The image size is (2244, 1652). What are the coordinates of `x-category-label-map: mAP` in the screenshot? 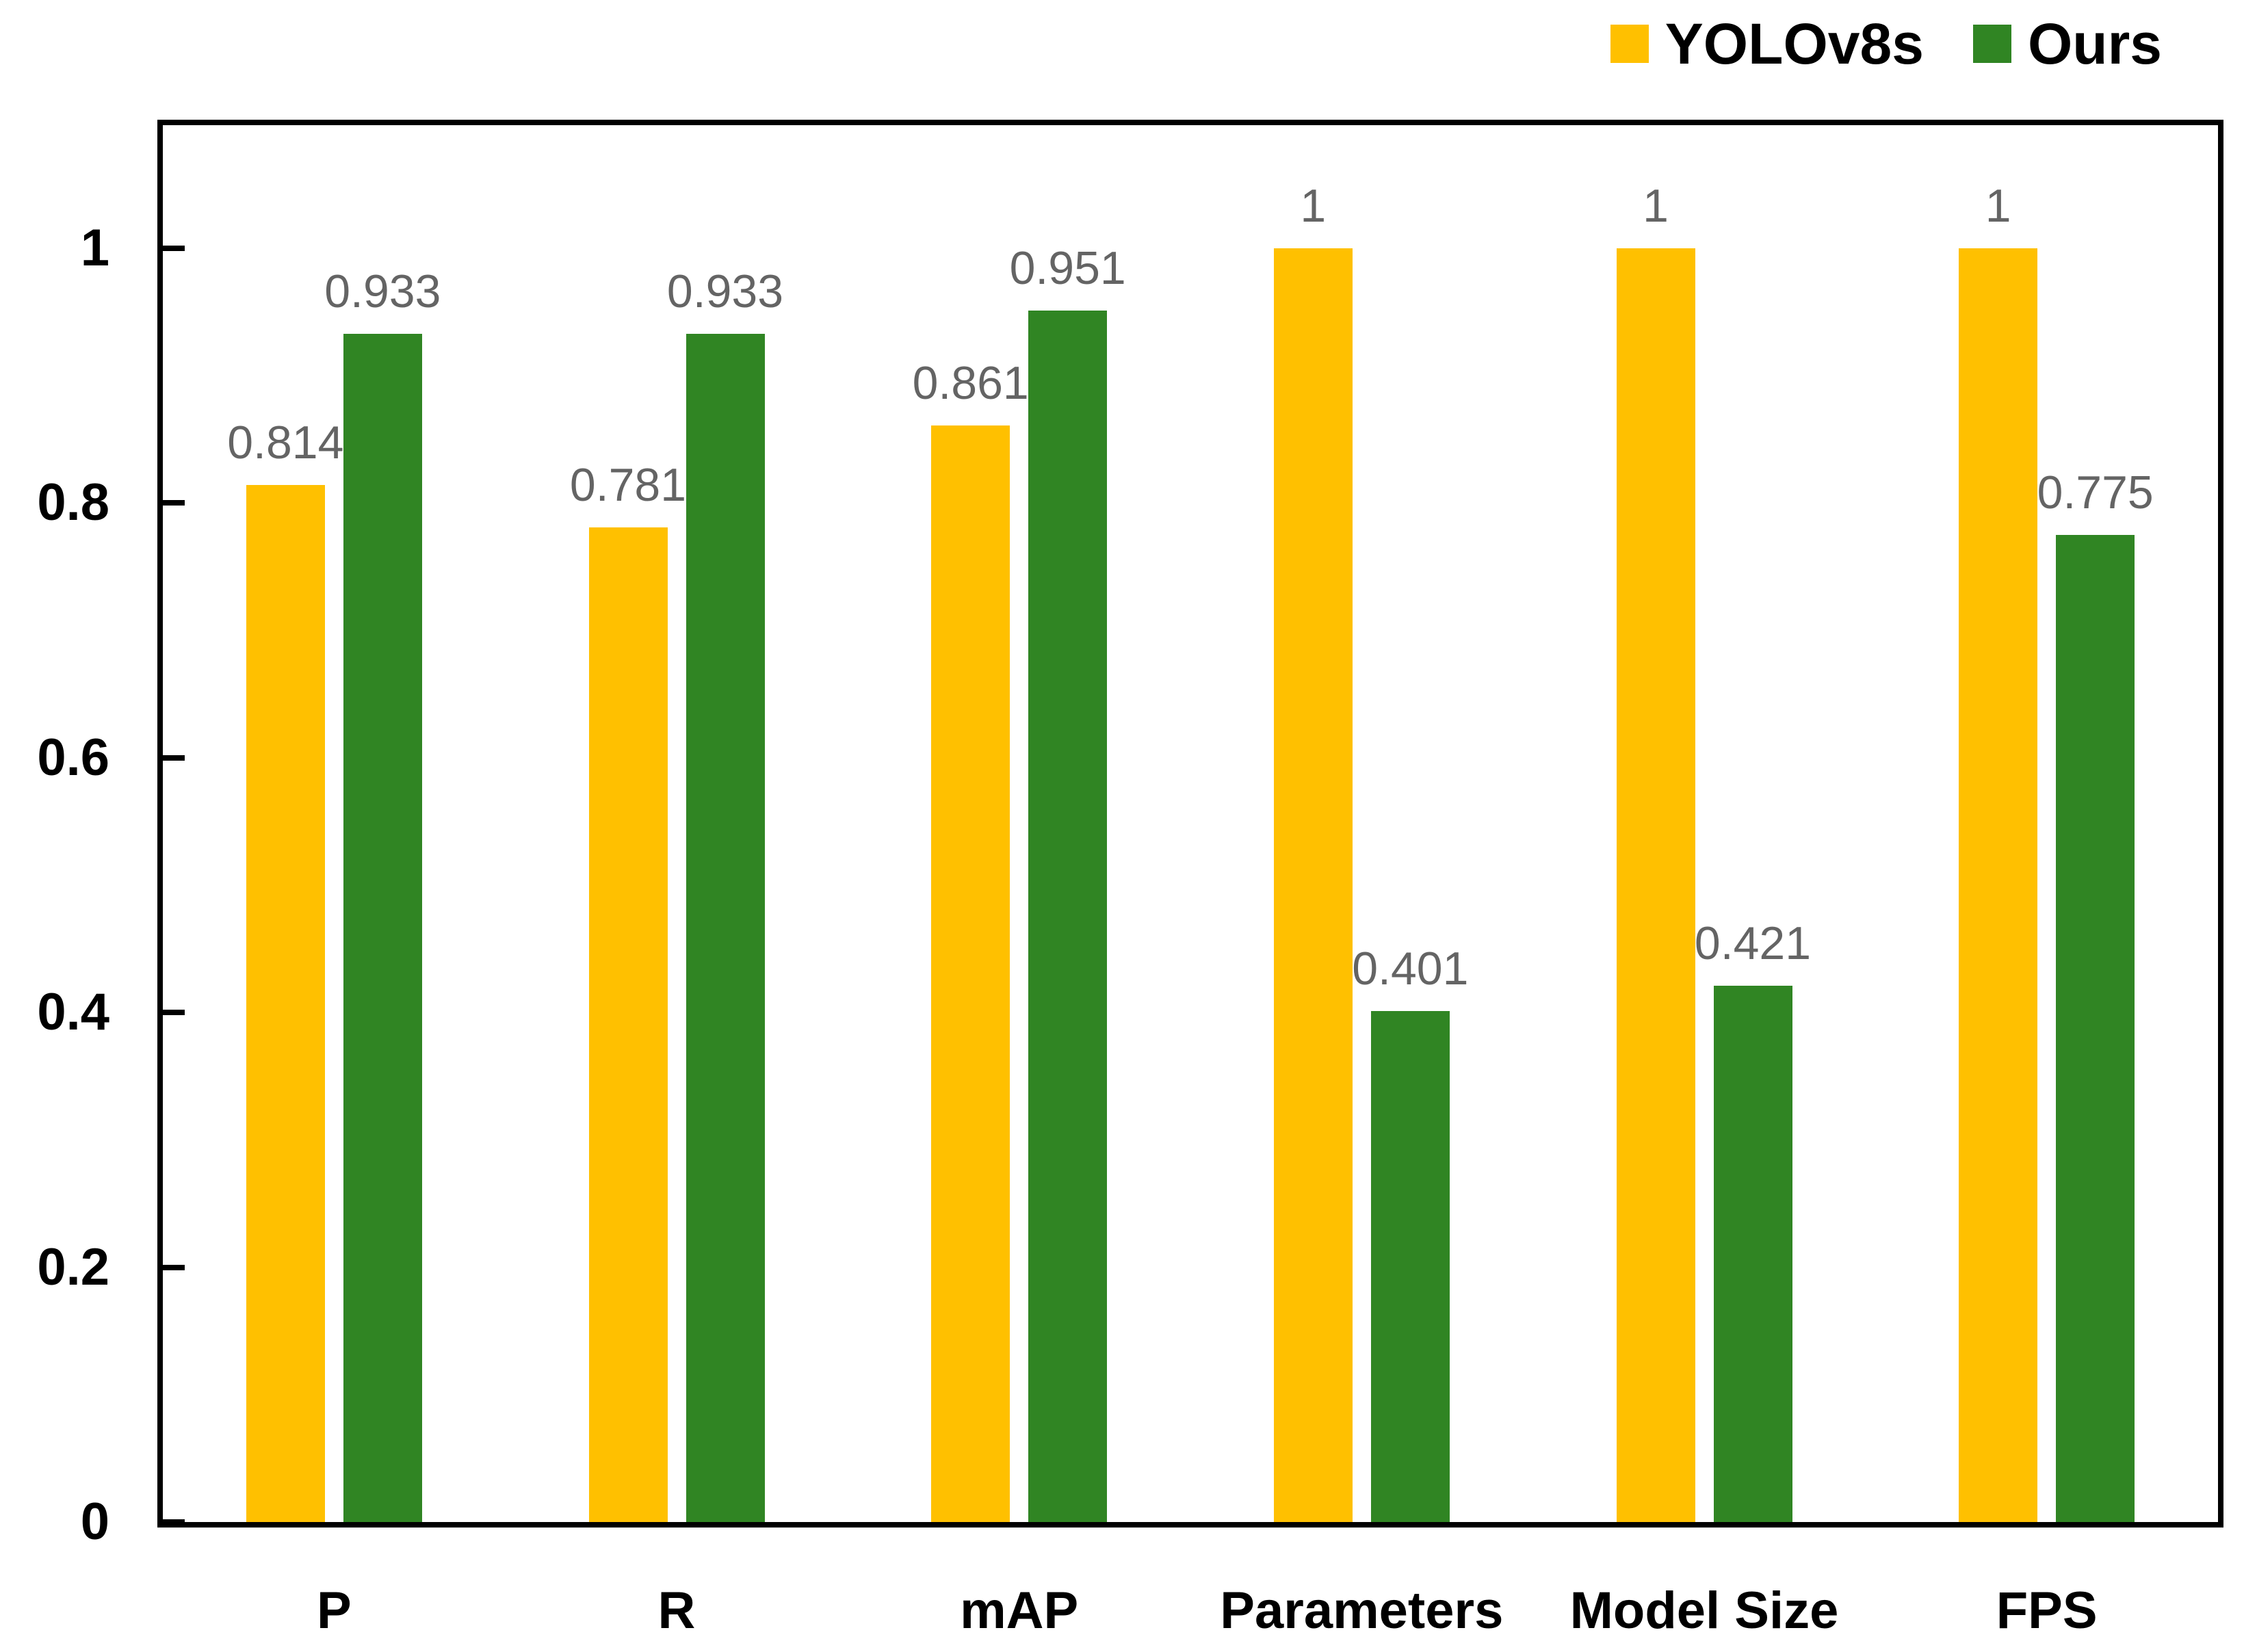 It's located at (1020, 1611).